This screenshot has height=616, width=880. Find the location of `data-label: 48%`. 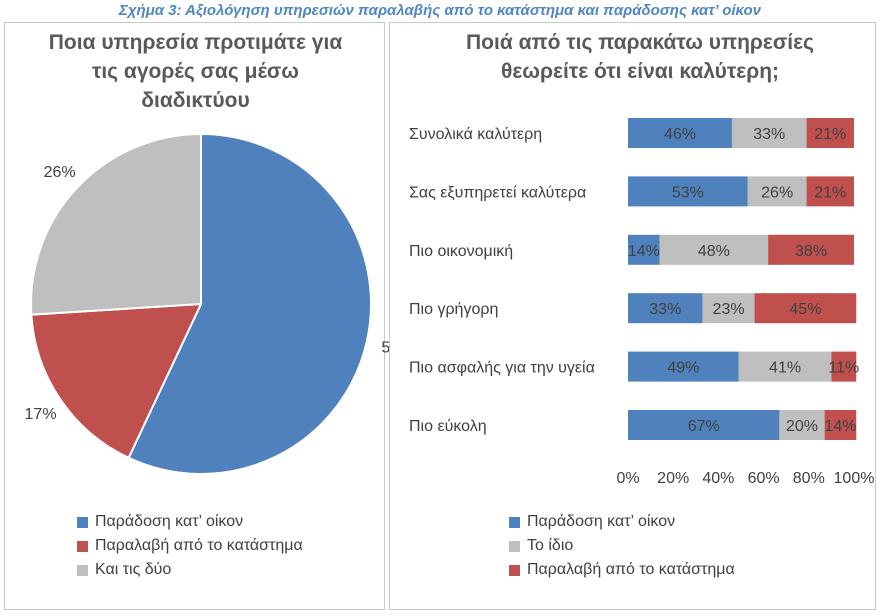

data-label: 48% is located at coordinates (714, 251).